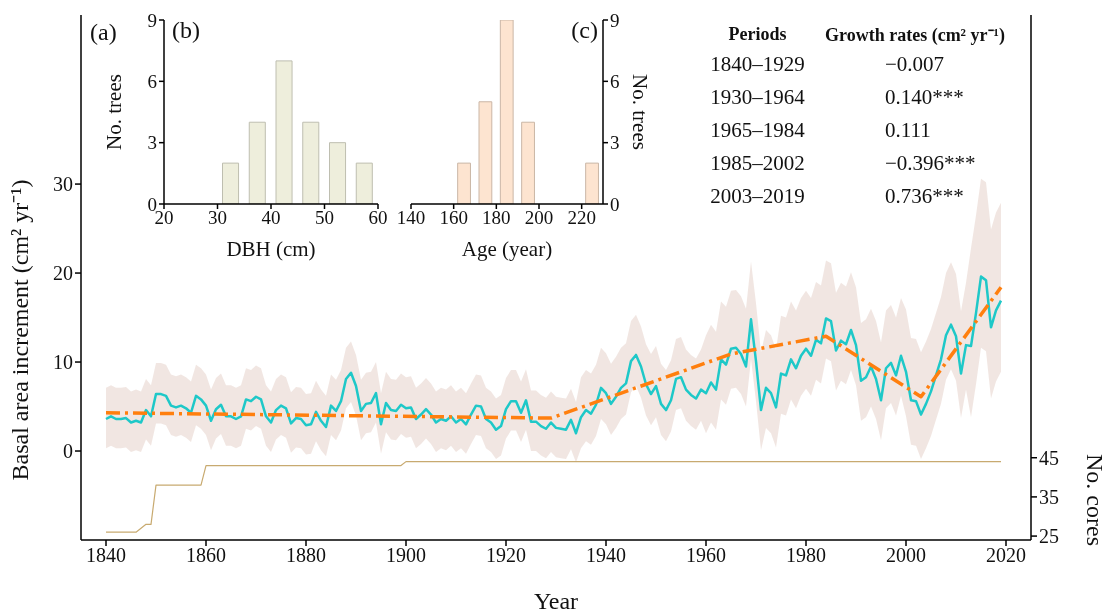  Describe the element at coordinates (271, 218) in the screenshot. I see `x-tick-label: 40` at that location.